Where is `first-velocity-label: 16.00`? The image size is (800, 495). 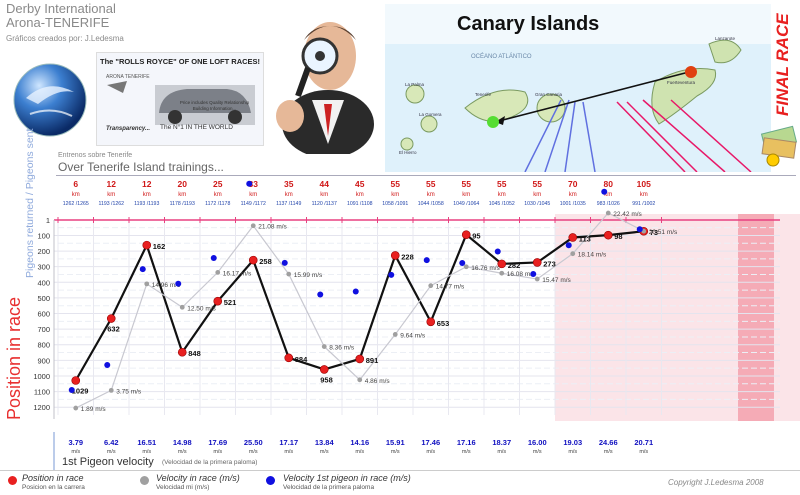 first-velocity-label: 16.00 is located at coordinates (537, 442).